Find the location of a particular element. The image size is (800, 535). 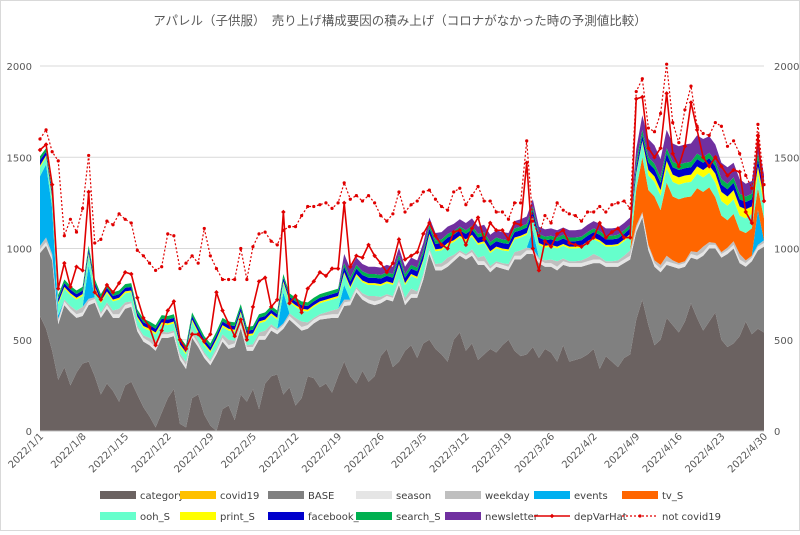

legend-swatch-BASE is located at coordinates (286, 495).